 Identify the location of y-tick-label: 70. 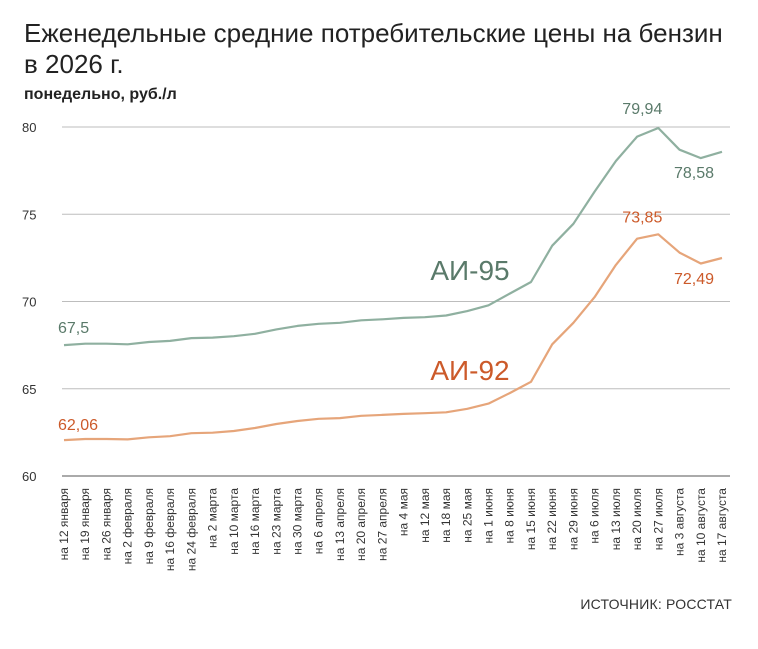
(29, 302).